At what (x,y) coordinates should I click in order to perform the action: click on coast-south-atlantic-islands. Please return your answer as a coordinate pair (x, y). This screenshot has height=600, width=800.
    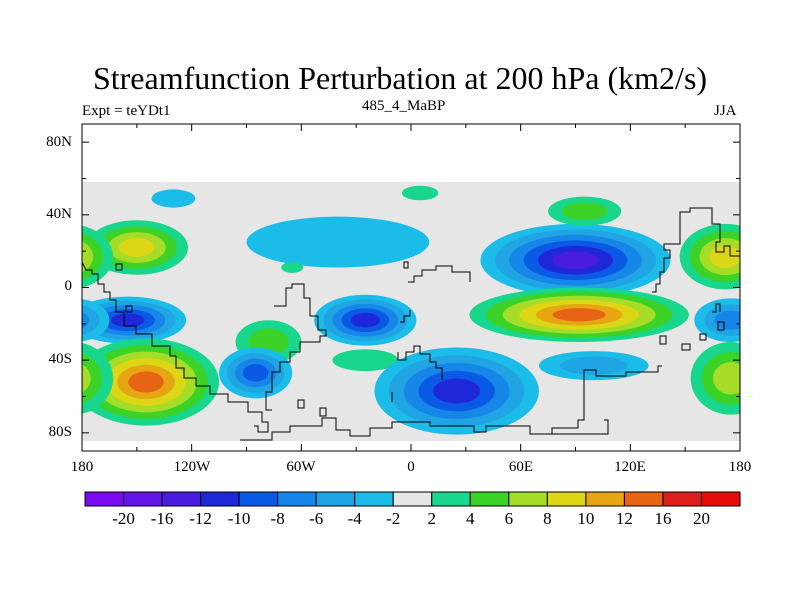
    Looking at the image, I should click on (345, 404).